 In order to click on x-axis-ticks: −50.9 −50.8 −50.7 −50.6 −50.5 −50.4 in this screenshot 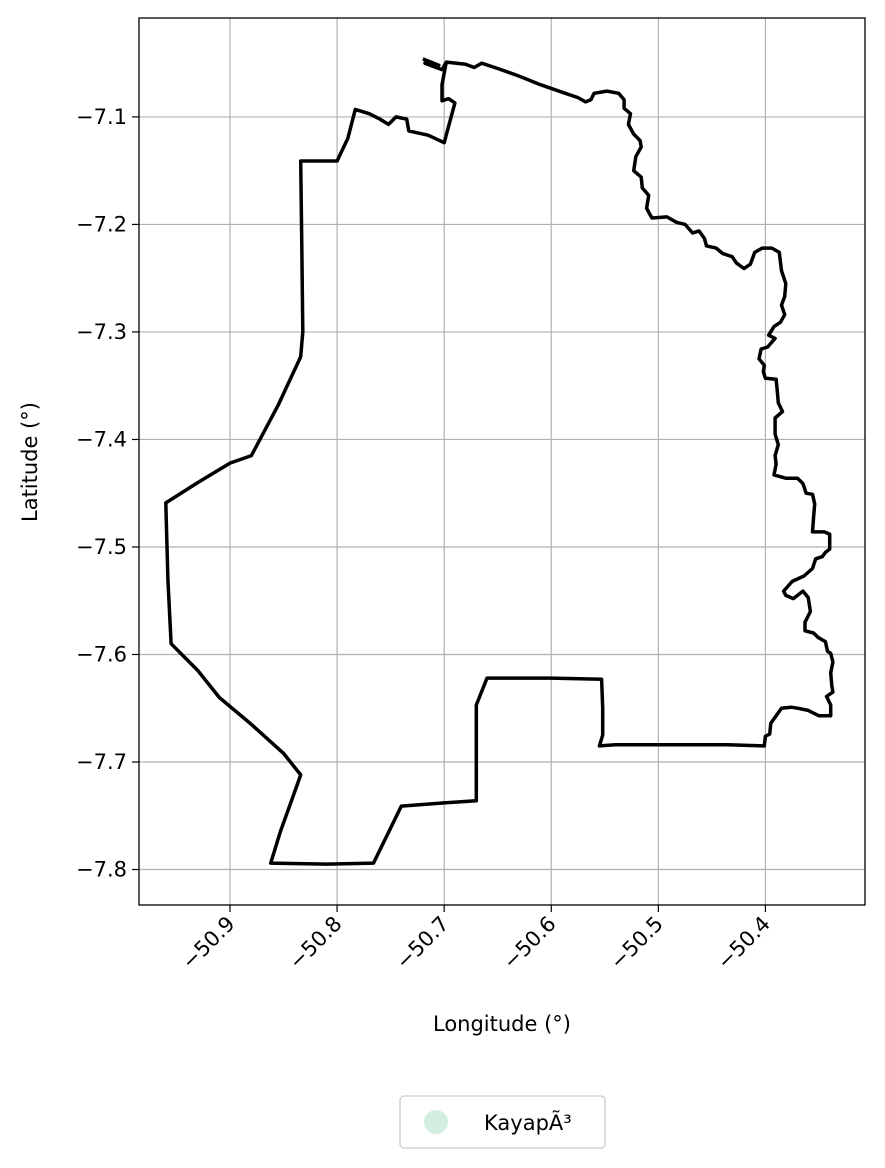, I will do `click(476, 939)`.